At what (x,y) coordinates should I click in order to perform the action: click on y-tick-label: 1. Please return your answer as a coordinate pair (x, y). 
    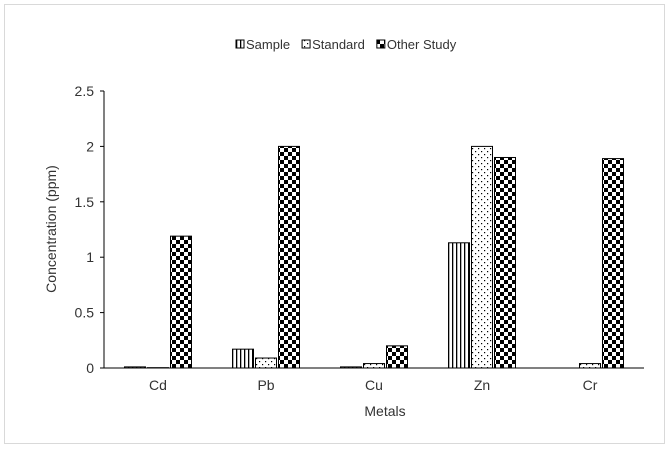
    Looking at the image, I should click on (90, 257).